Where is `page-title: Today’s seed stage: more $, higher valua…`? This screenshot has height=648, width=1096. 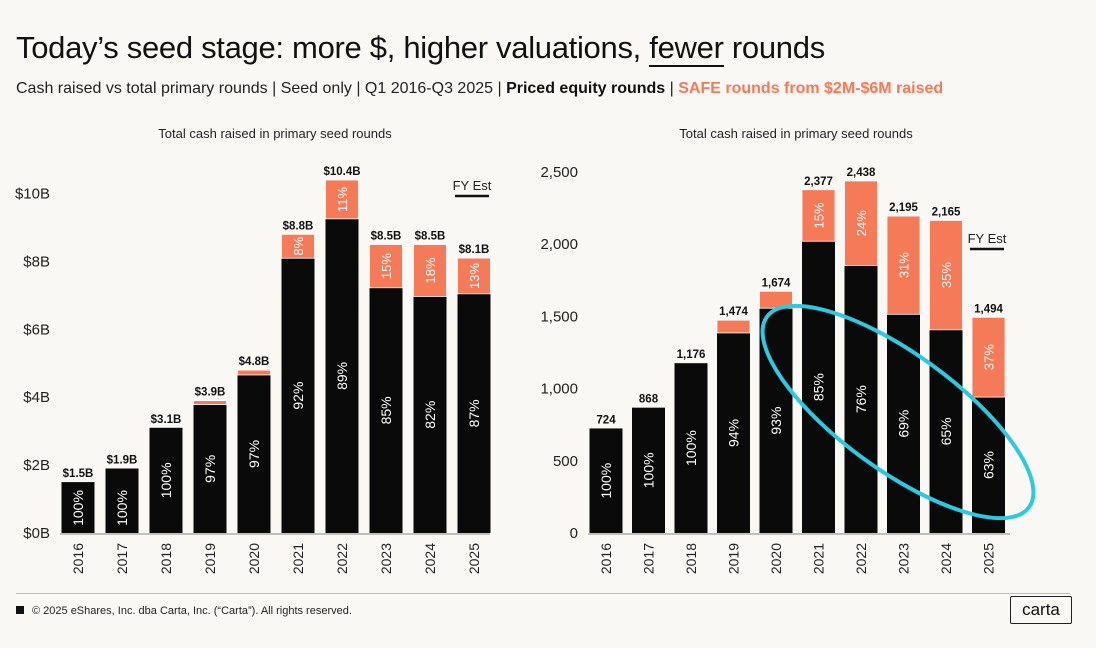 page-title: Today’s seed stage: more $, higher valua… is located at coordinates (420, 48).